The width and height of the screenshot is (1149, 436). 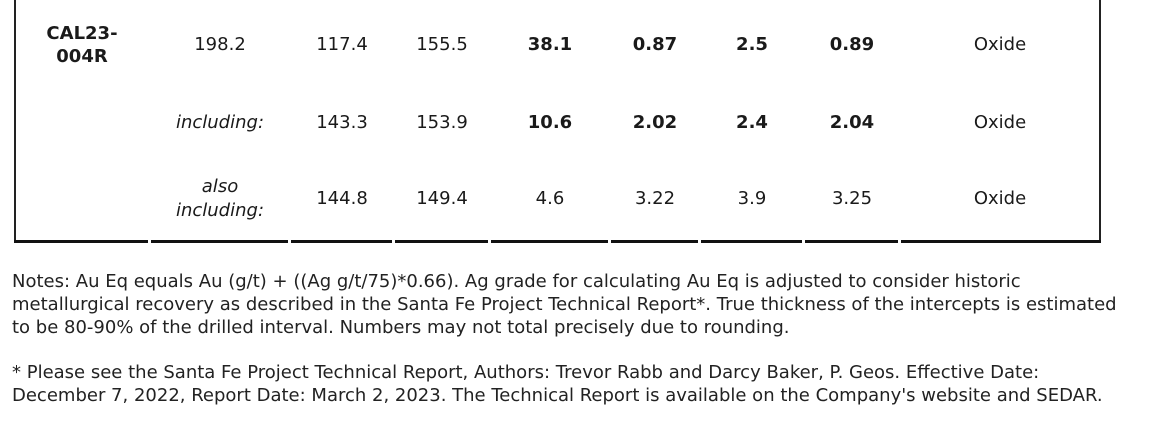 I want to click on au-eq-cell: 3.25, so click(x=852, y=198).